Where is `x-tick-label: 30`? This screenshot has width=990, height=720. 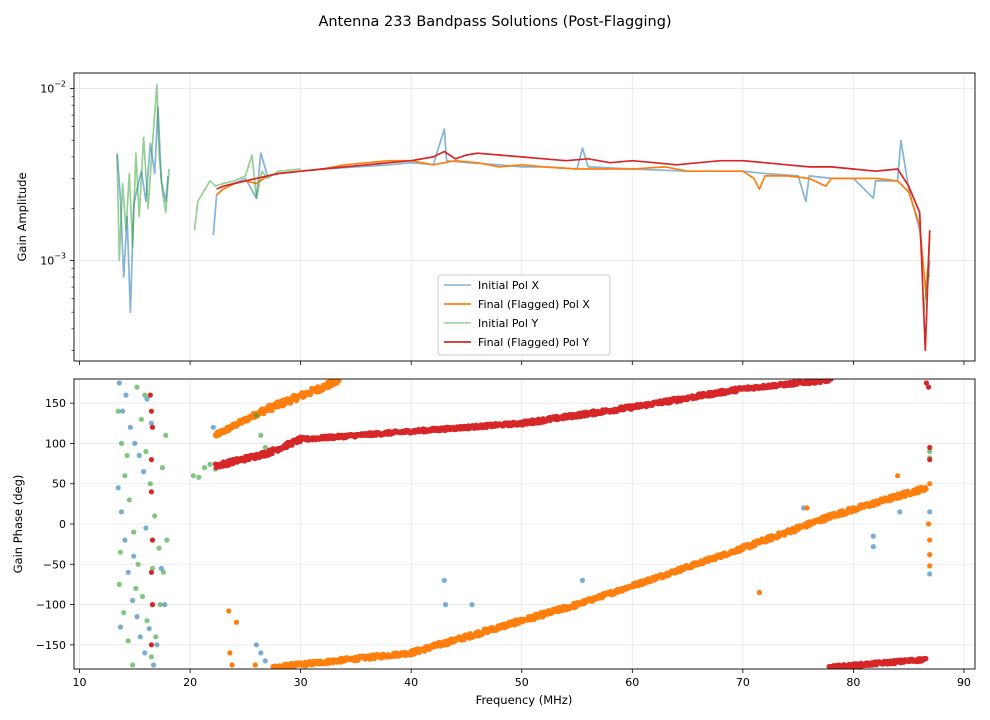
x-tick-label: 30 is located at coordinates (301, 682).